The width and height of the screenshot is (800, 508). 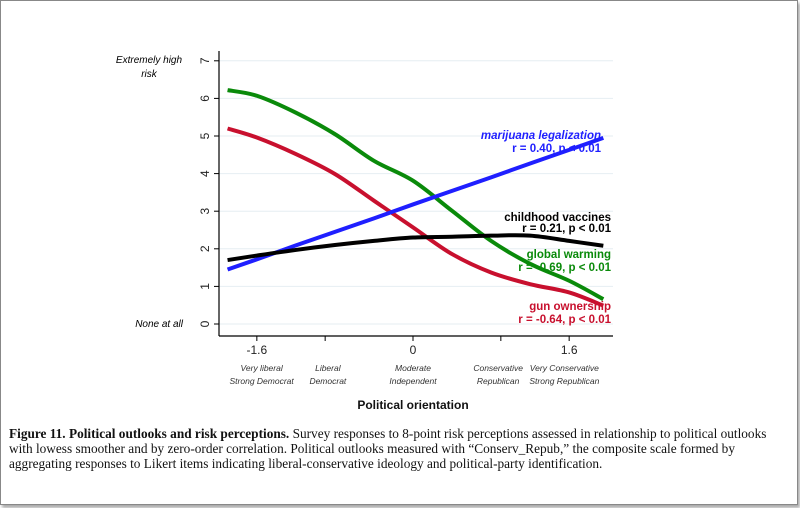 What do you see at coordinates (149, 60) in the screenshot?
I see `y-annotation: Extremely high` at bounding box center [149, 60].